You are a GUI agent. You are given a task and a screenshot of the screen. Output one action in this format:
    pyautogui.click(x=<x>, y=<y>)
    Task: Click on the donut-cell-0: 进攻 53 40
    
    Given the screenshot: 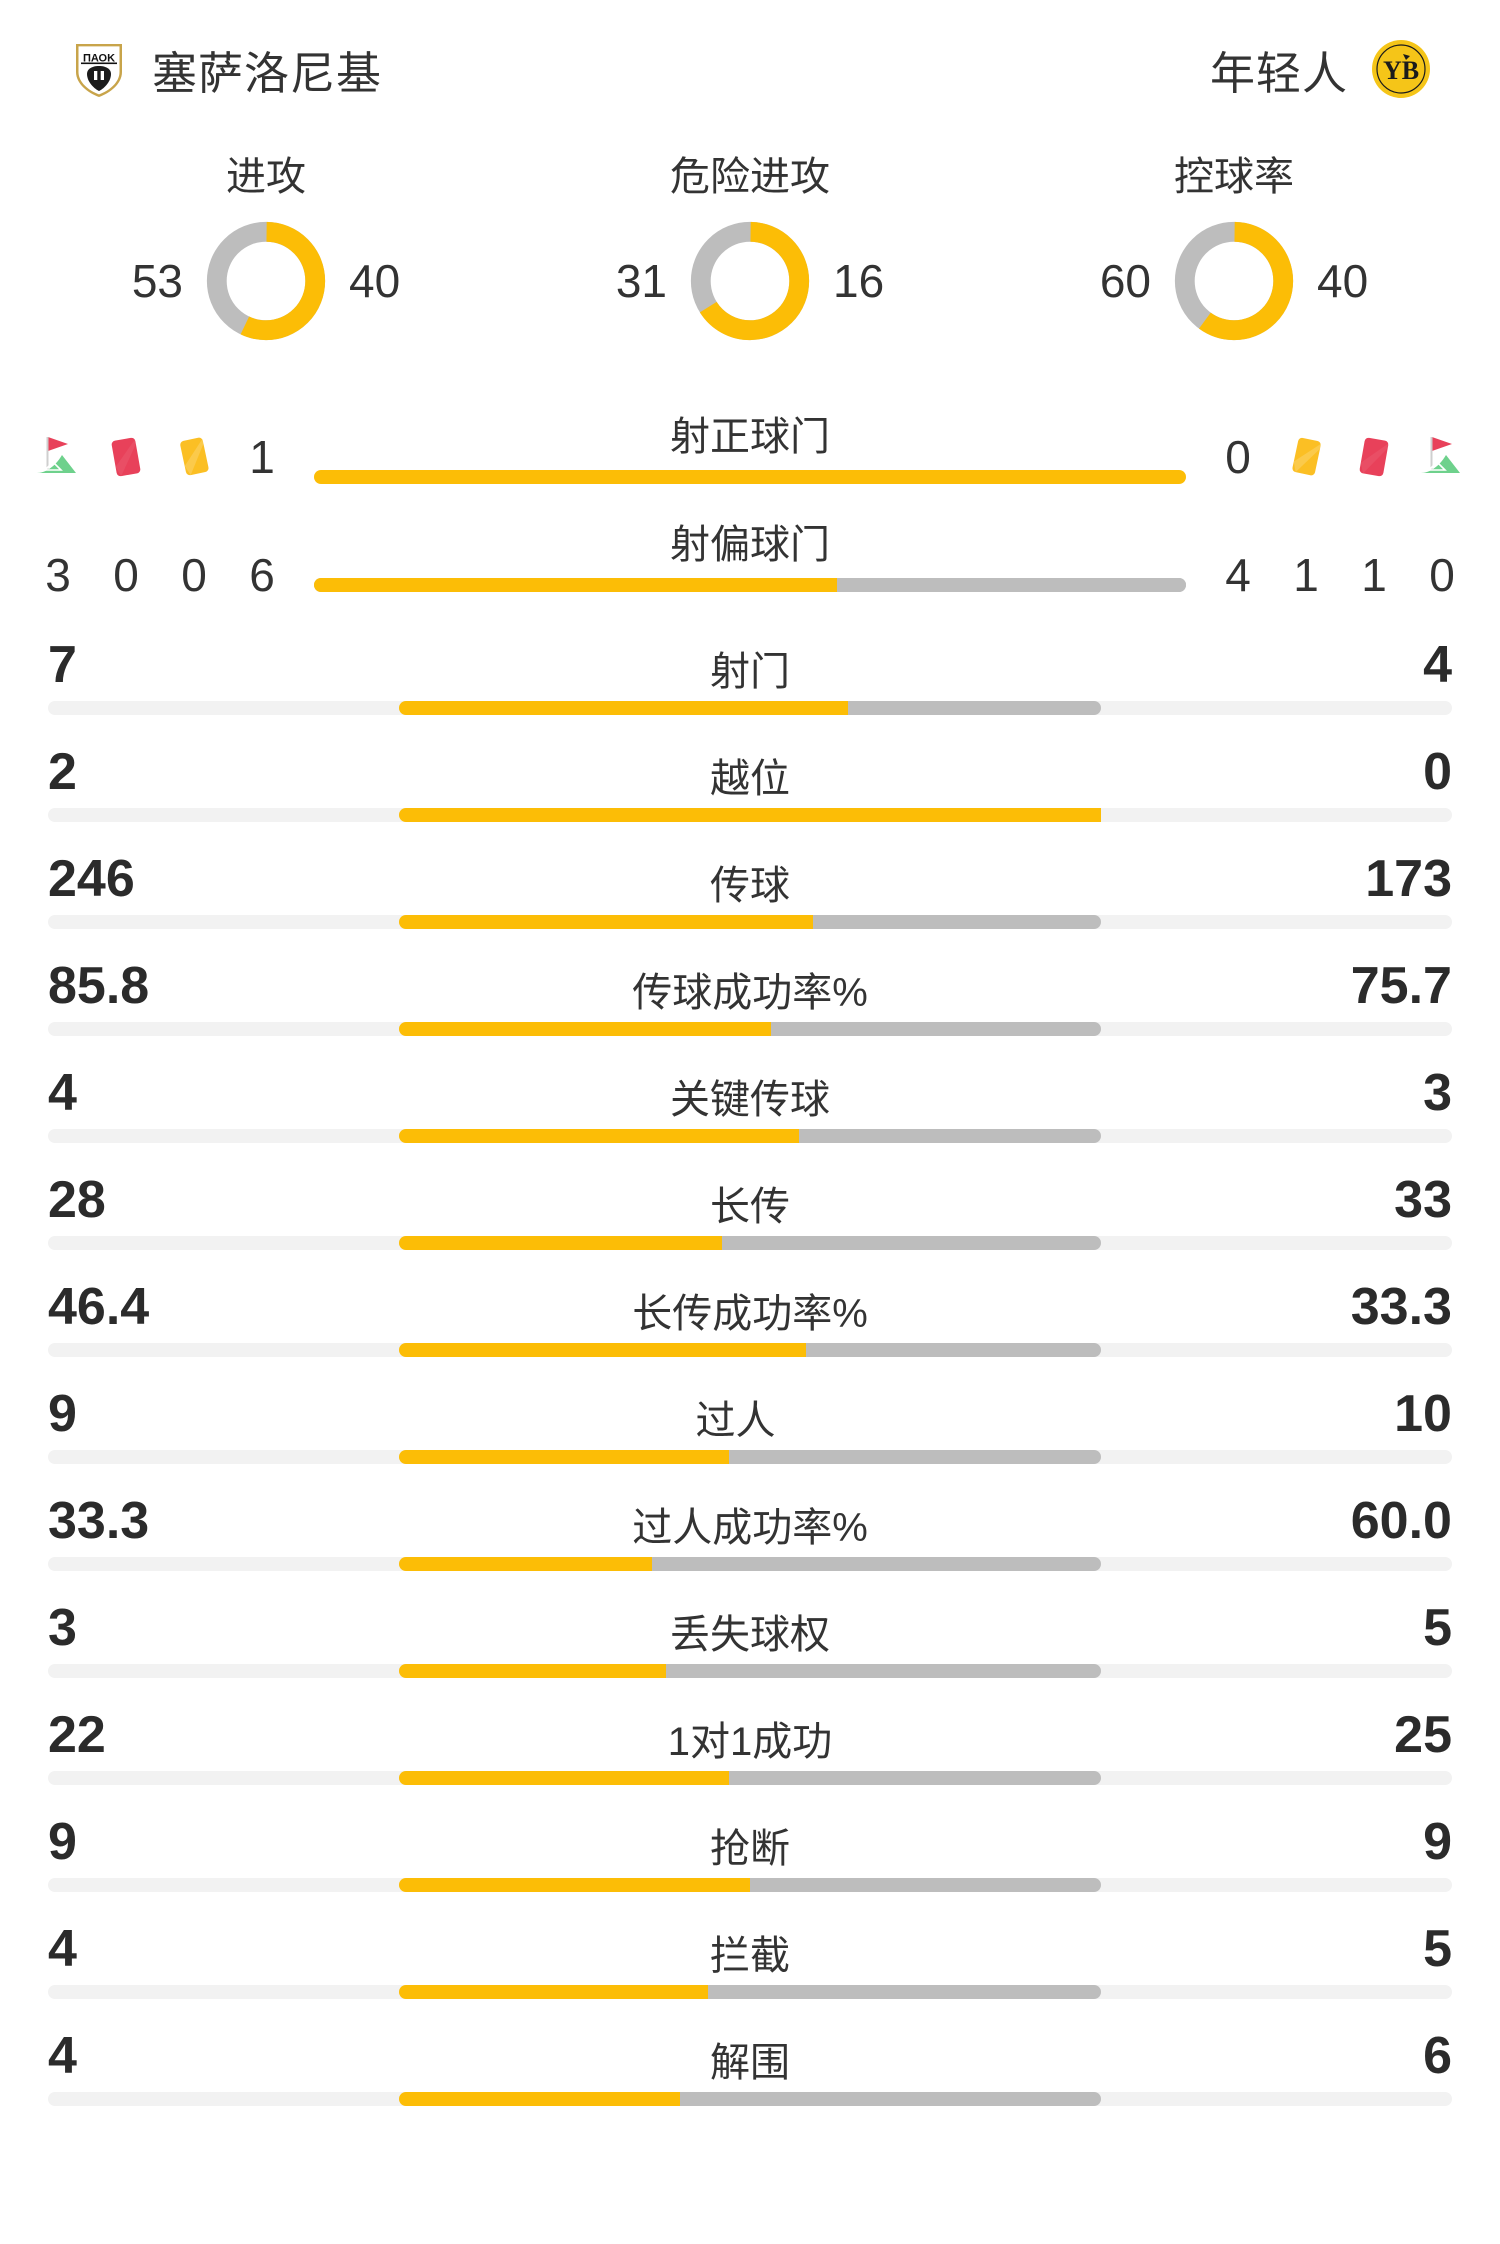 What is the action you would take?
    pyautogui.click(x=266, y=271)
    